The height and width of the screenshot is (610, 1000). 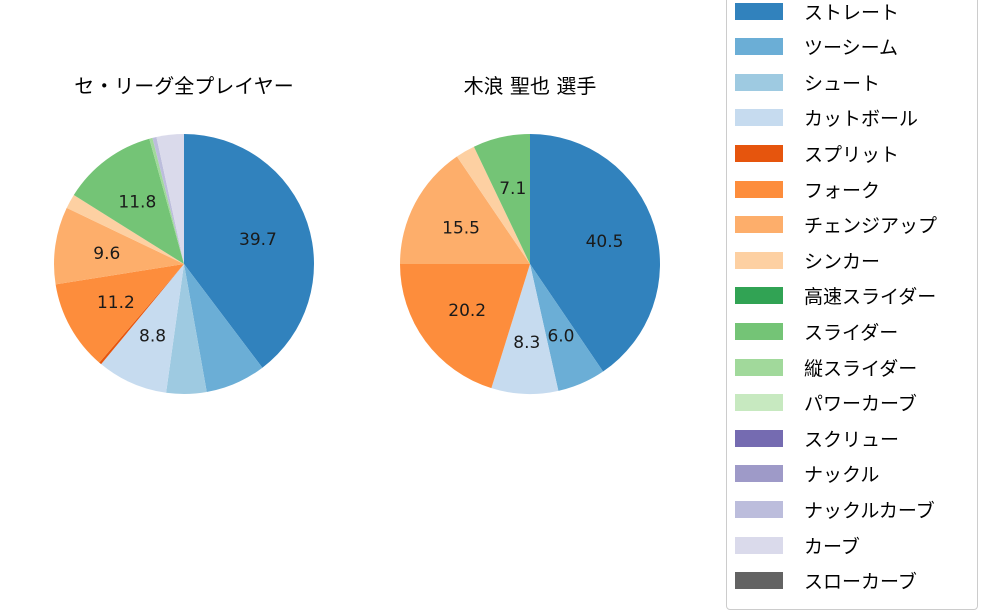 What do you see at coordinates (141, 314) in the screenshot?
I see `pie-slice-スプリット` at bounding box center [141, 314].